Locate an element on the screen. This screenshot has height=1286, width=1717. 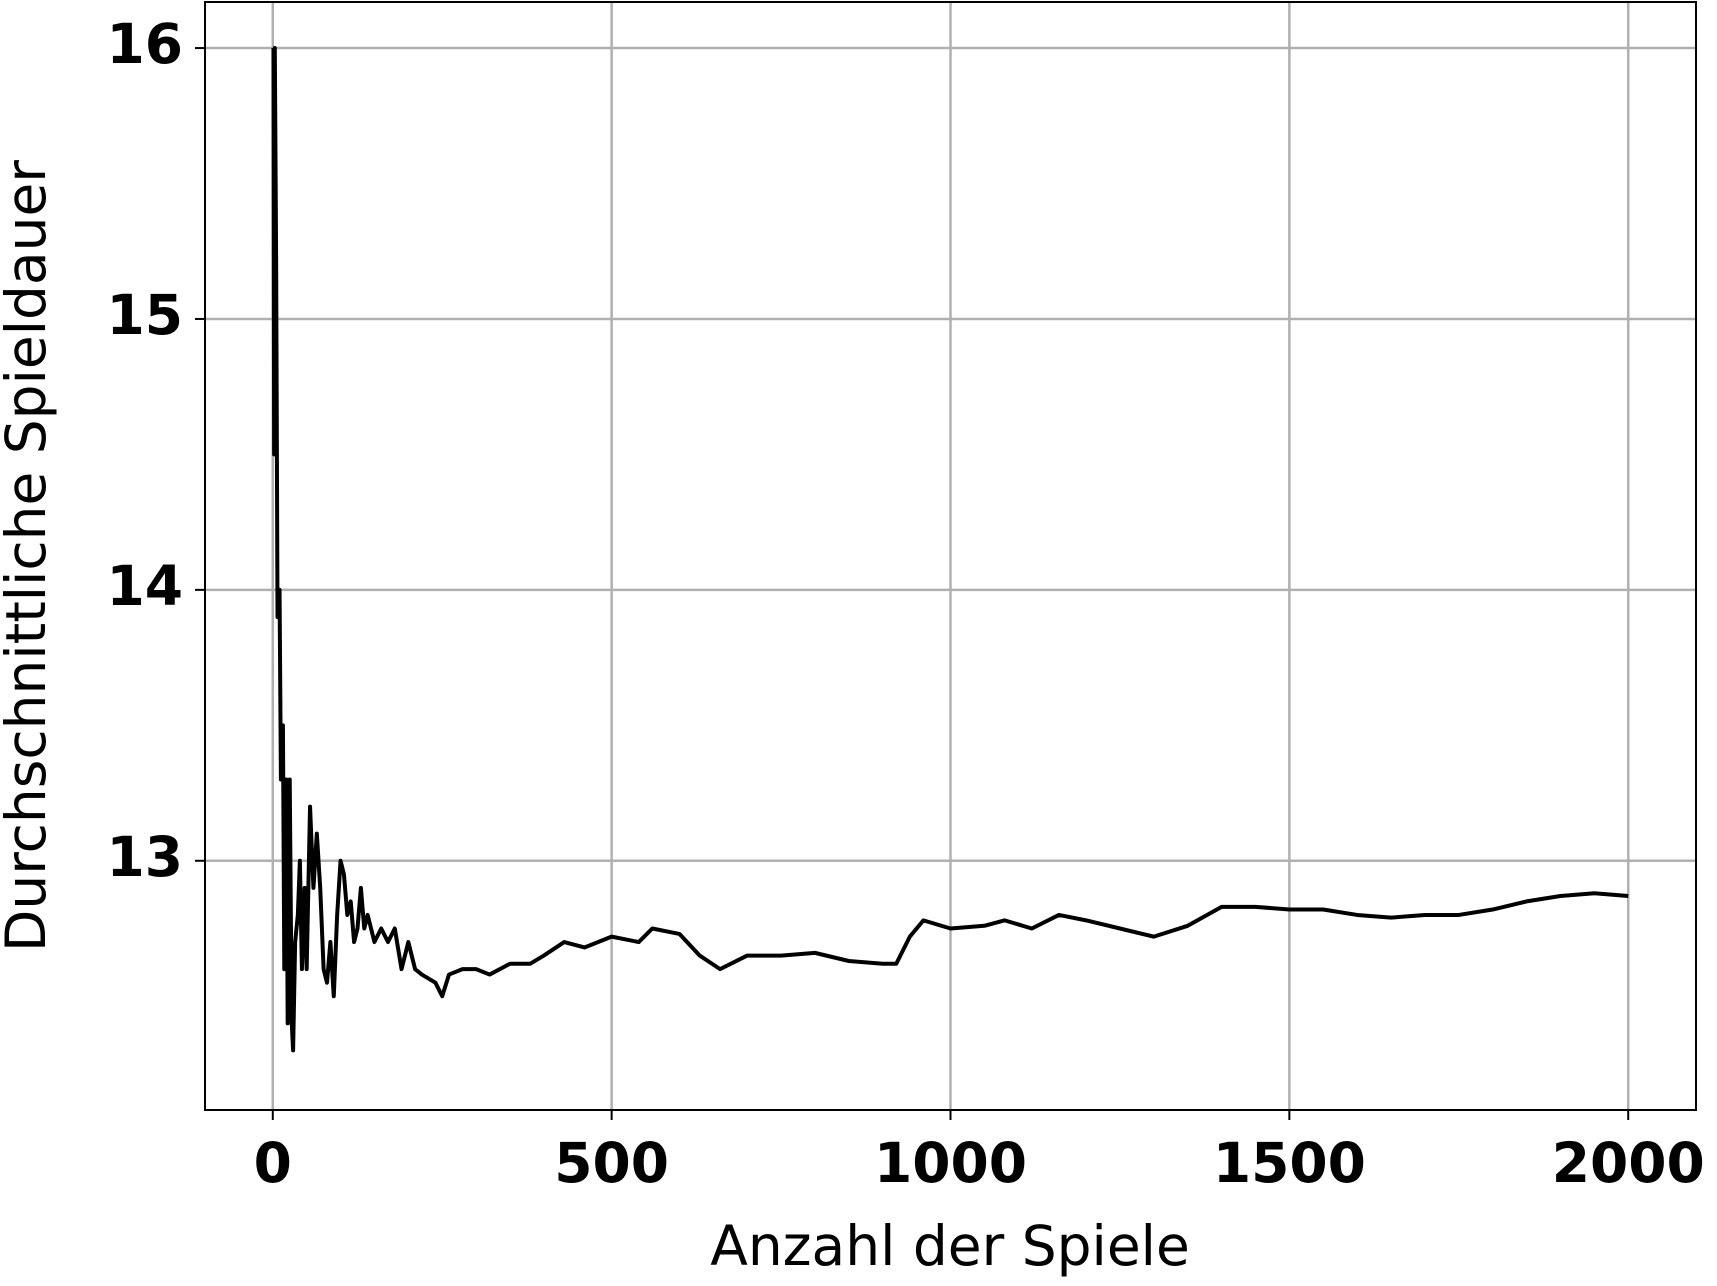
y-tick-label: 13 is located at coordinates (144, 857).